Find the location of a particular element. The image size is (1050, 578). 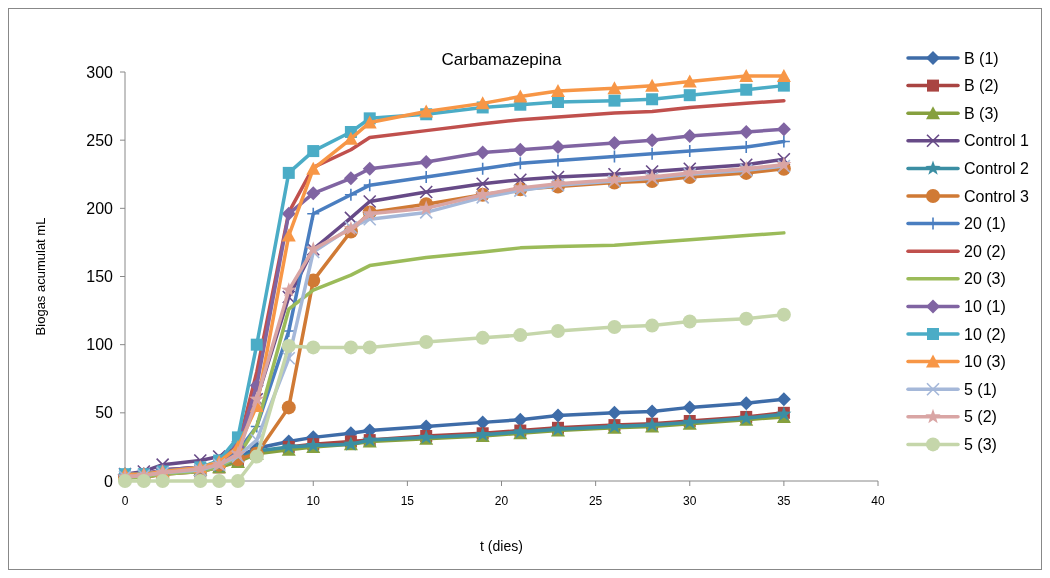

legend-label: 10 (3) is located at coordinates (985, 362).